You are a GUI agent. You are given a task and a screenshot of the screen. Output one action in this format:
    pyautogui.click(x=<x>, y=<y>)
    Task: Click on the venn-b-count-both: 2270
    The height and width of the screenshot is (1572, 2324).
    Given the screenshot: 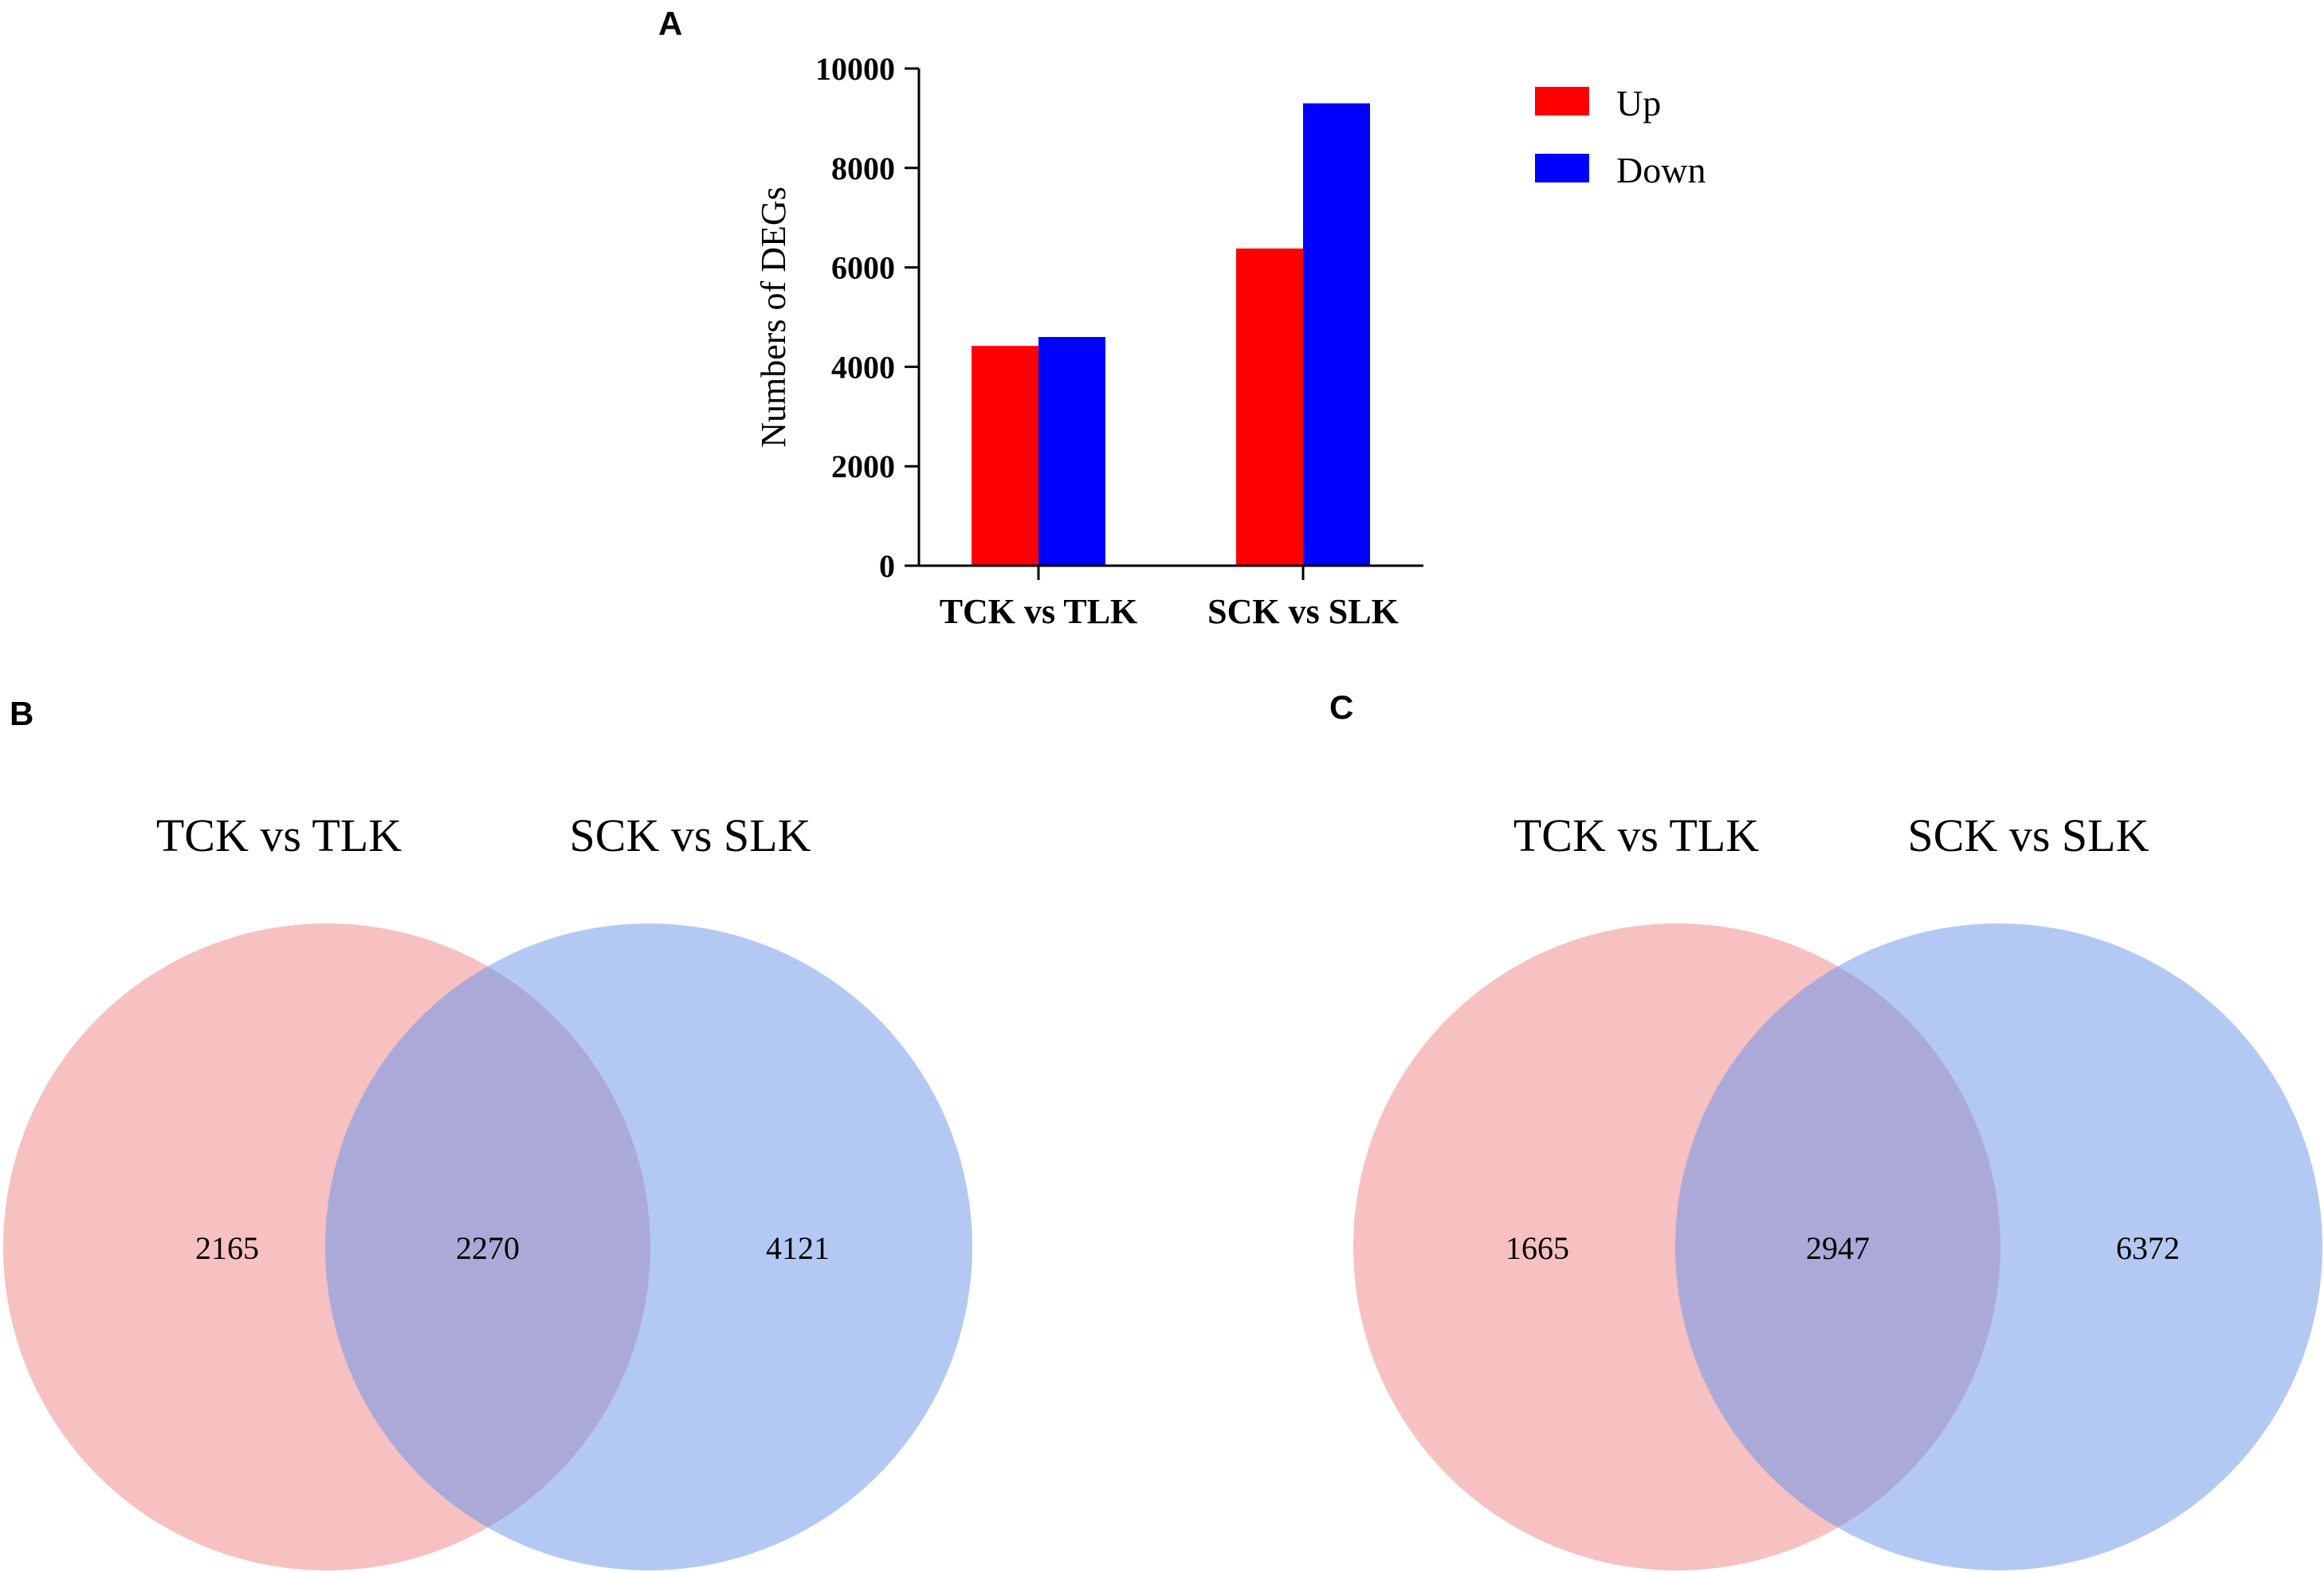 What is the action you would take?
    pyautogui.click(x=488, y=1248)
    